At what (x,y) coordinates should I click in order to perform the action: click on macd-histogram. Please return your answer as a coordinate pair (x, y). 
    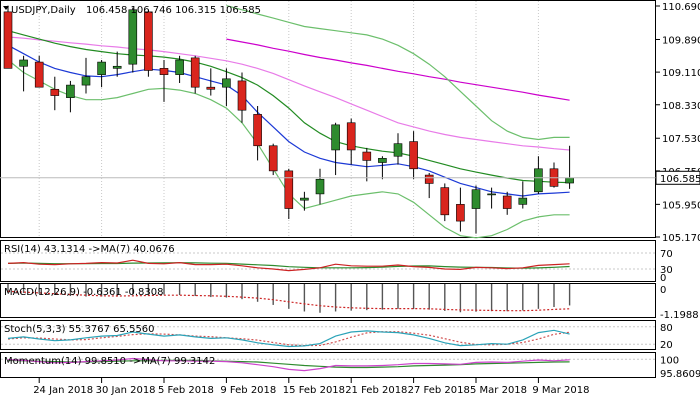
    Looking at the image, I should click on (289, 298).